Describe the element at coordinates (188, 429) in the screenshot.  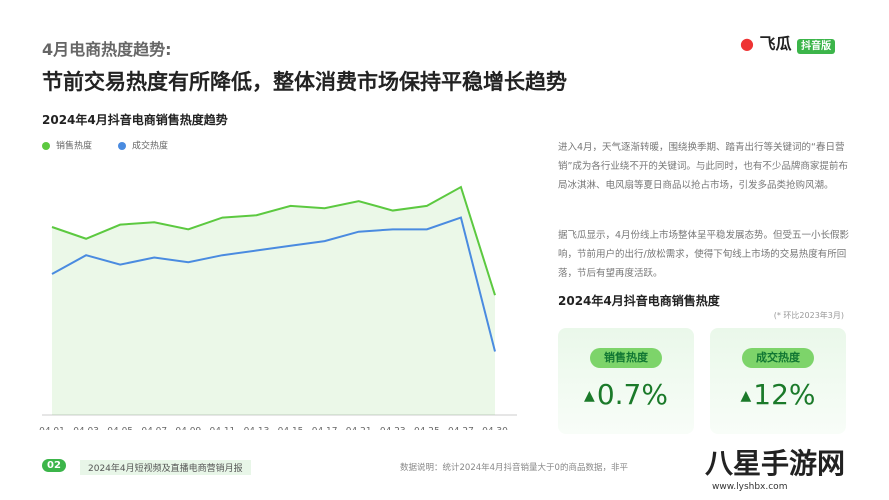
I see `x-tick-label: 04.09` at that location.